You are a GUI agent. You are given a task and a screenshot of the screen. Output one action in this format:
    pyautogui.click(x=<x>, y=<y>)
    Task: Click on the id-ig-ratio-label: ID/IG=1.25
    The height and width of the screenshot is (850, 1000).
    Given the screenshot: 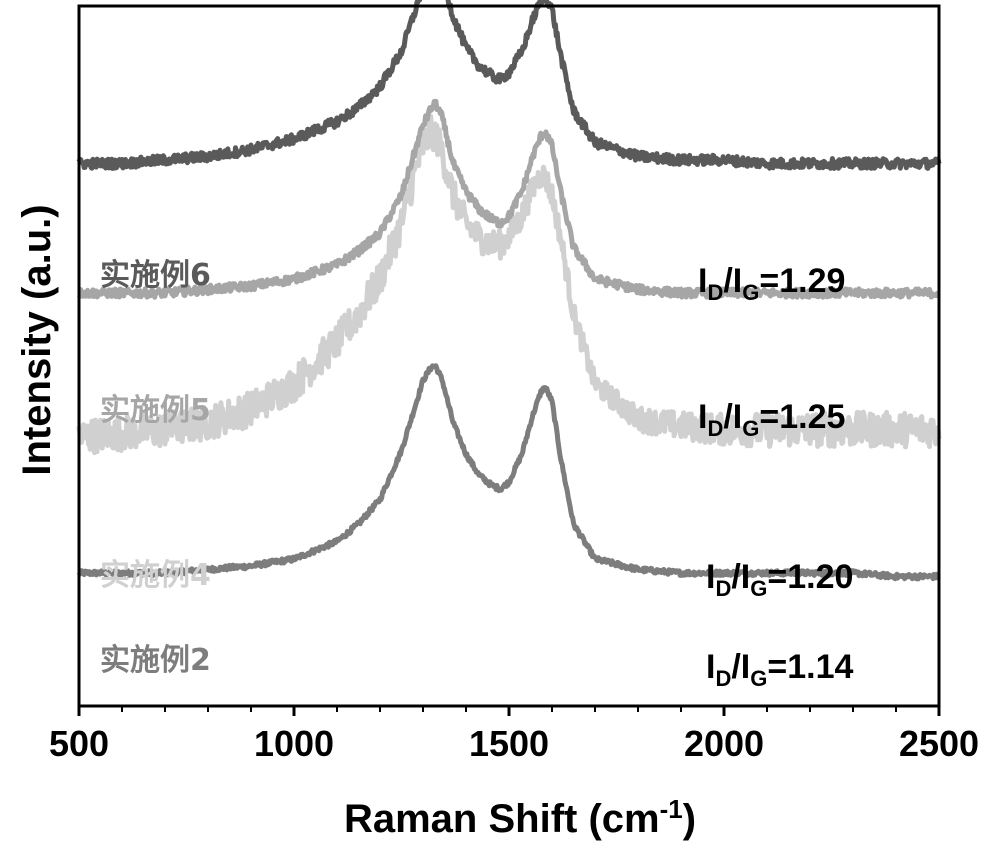 What is the action you would take?
    pyautogui.click(x=771, y=419)
    